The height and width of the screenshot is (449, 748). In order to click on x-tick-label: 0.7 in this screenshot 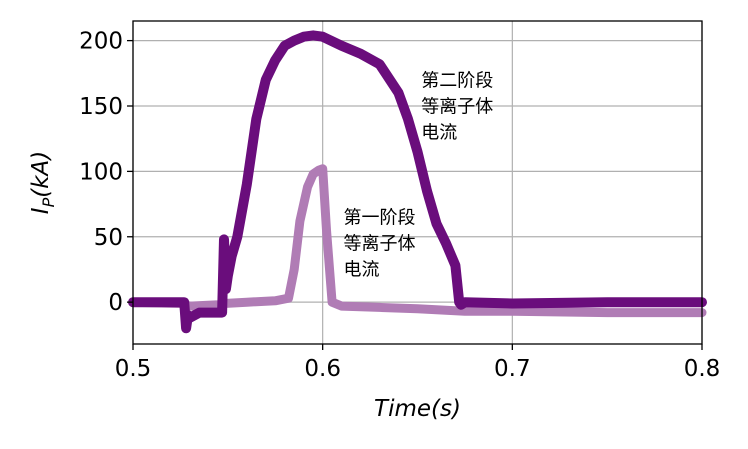, I will do `click(512, 369)`.